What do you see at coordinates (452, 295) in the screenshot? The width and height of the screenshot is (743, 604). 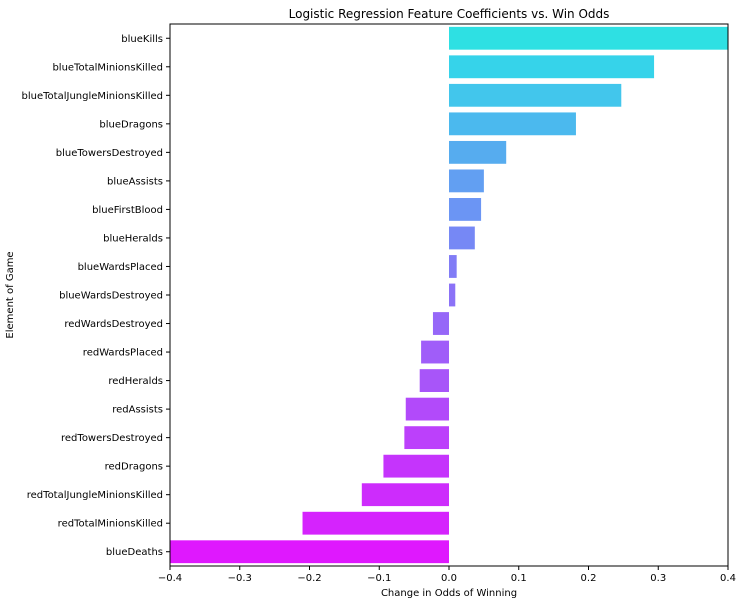 I see `bar-blueWardsDestroyed` at bounding box center [452, 295].